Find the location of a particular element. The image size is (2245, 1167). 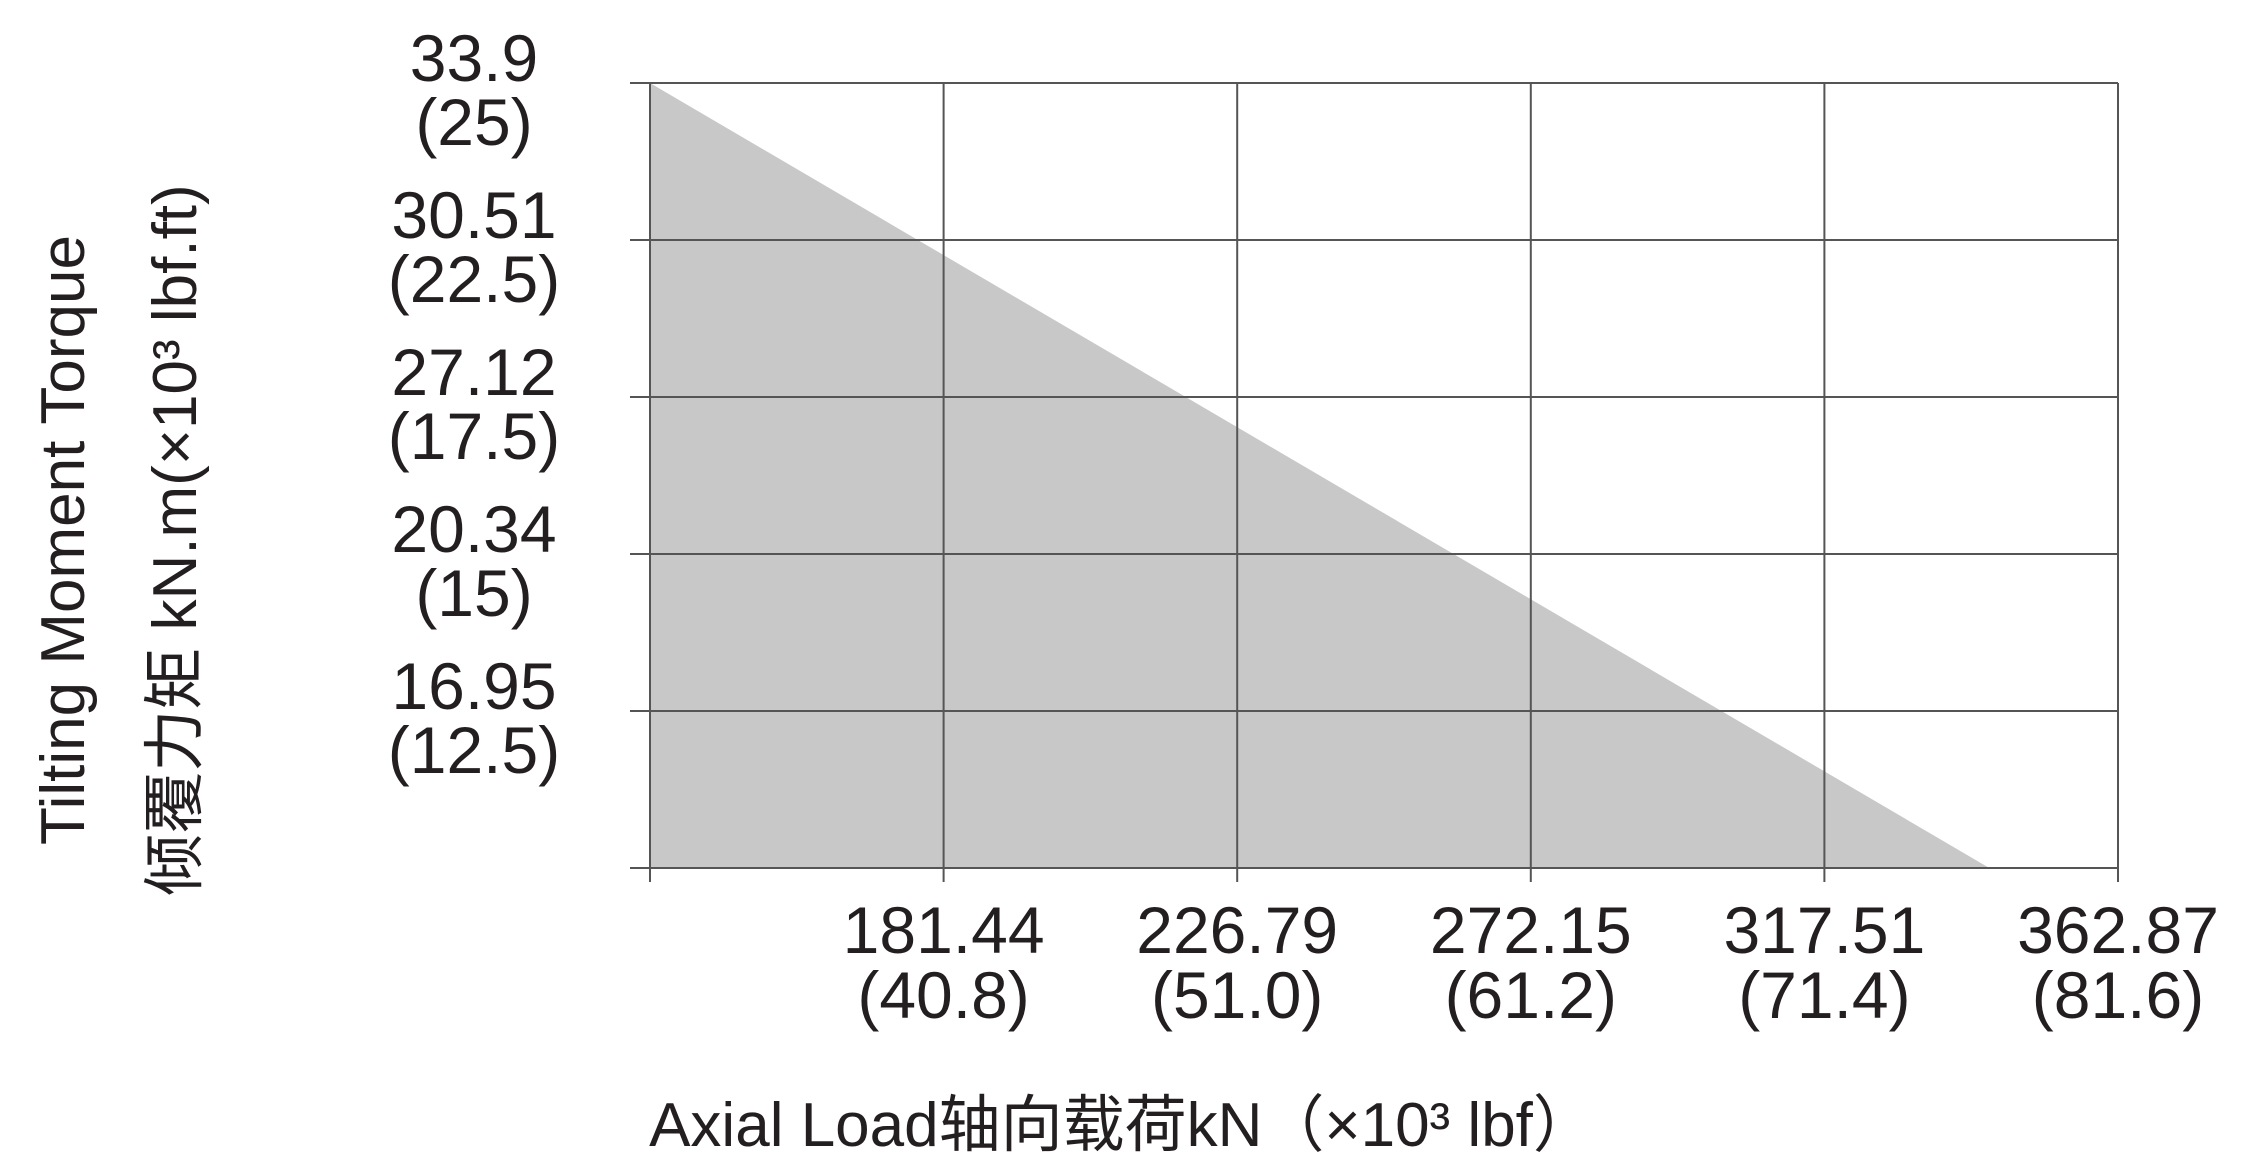

x-tick-sublabel: (71.4) is located at coordinates (1824, 995).